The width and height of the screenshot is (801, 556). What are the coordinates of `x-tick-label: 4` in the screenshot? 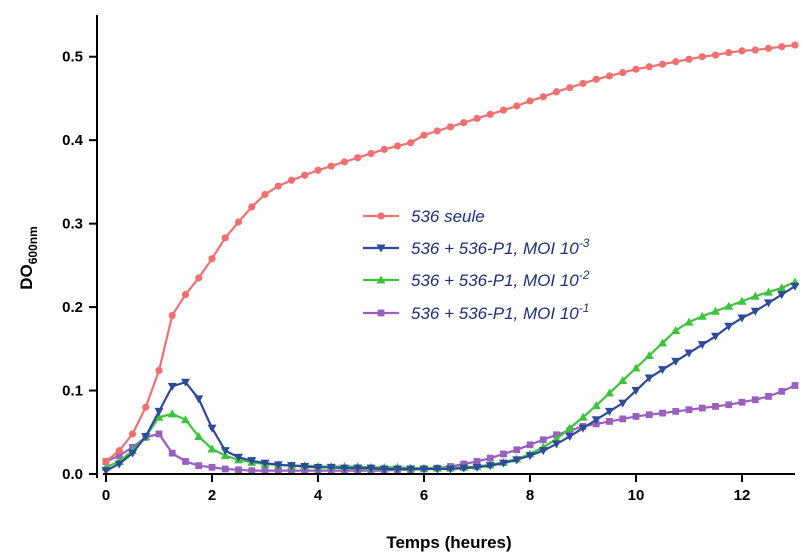 It's located at (318, 495).